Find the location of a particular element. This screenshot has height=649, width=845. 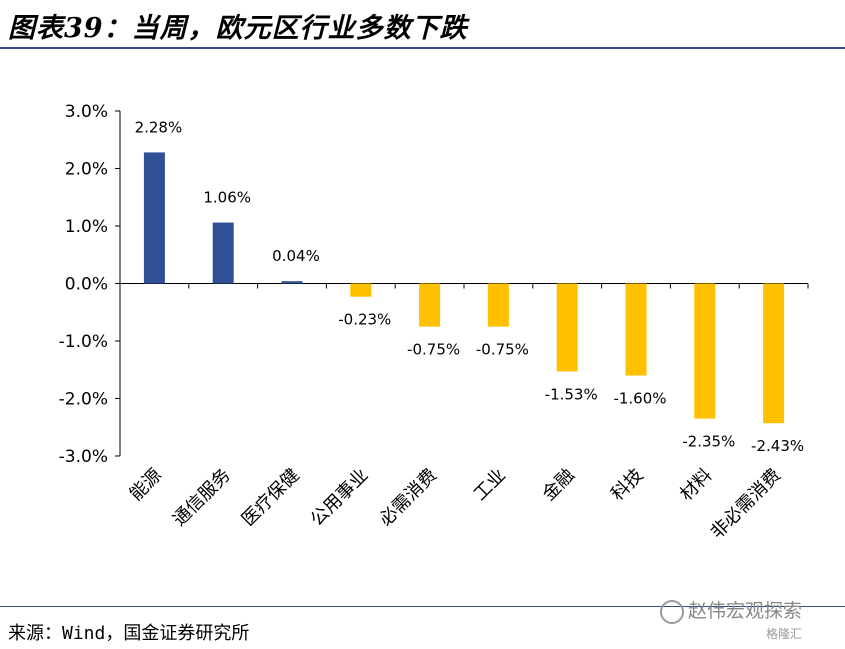

category-label: 科技 is located at coordinates (627, 485).